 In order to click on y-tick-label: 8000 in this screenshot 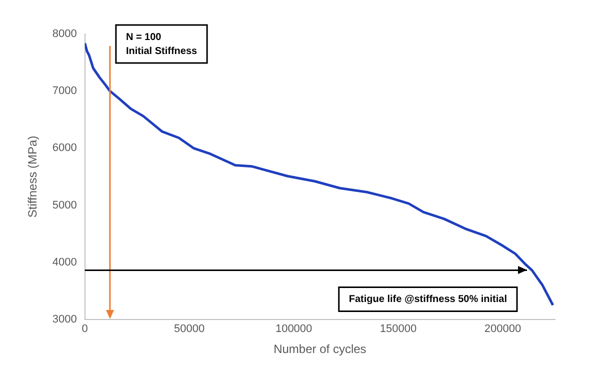, I will do `click(64, 34)`.